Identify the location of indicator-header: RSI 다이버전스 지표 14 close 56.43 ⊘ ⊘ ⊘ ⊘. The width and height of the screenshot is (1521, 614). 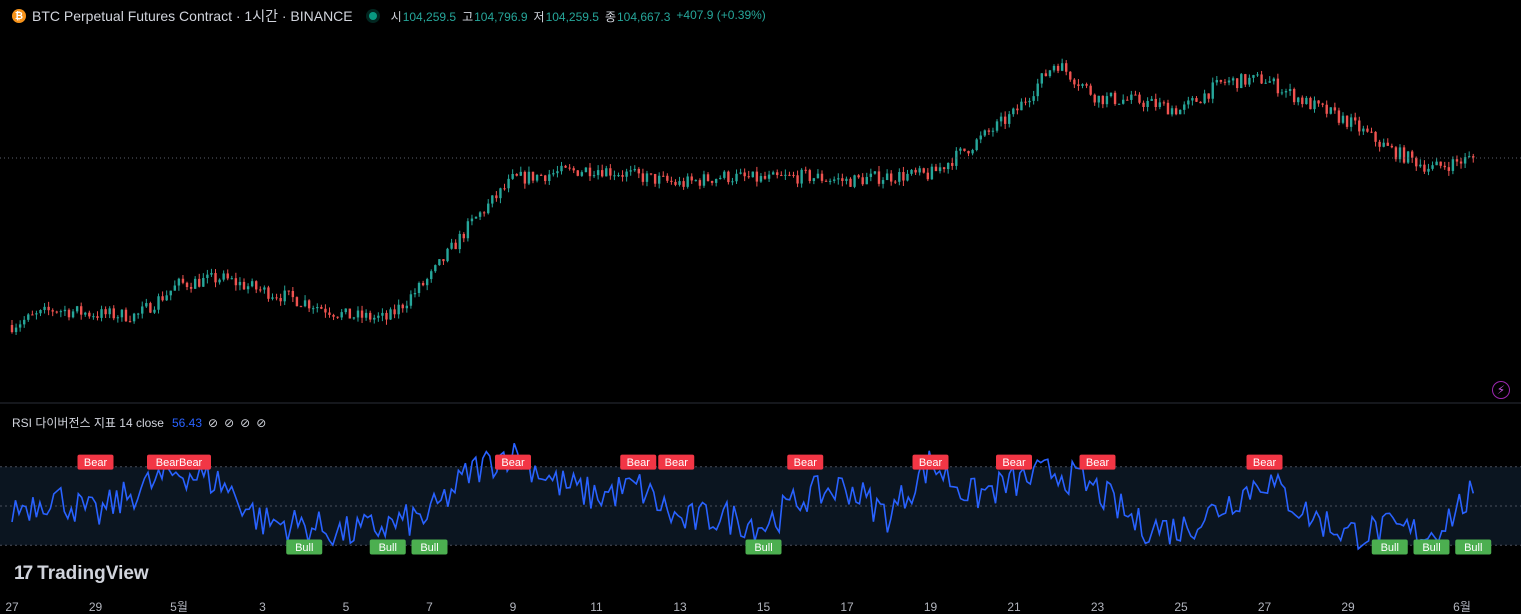
(139, 422).